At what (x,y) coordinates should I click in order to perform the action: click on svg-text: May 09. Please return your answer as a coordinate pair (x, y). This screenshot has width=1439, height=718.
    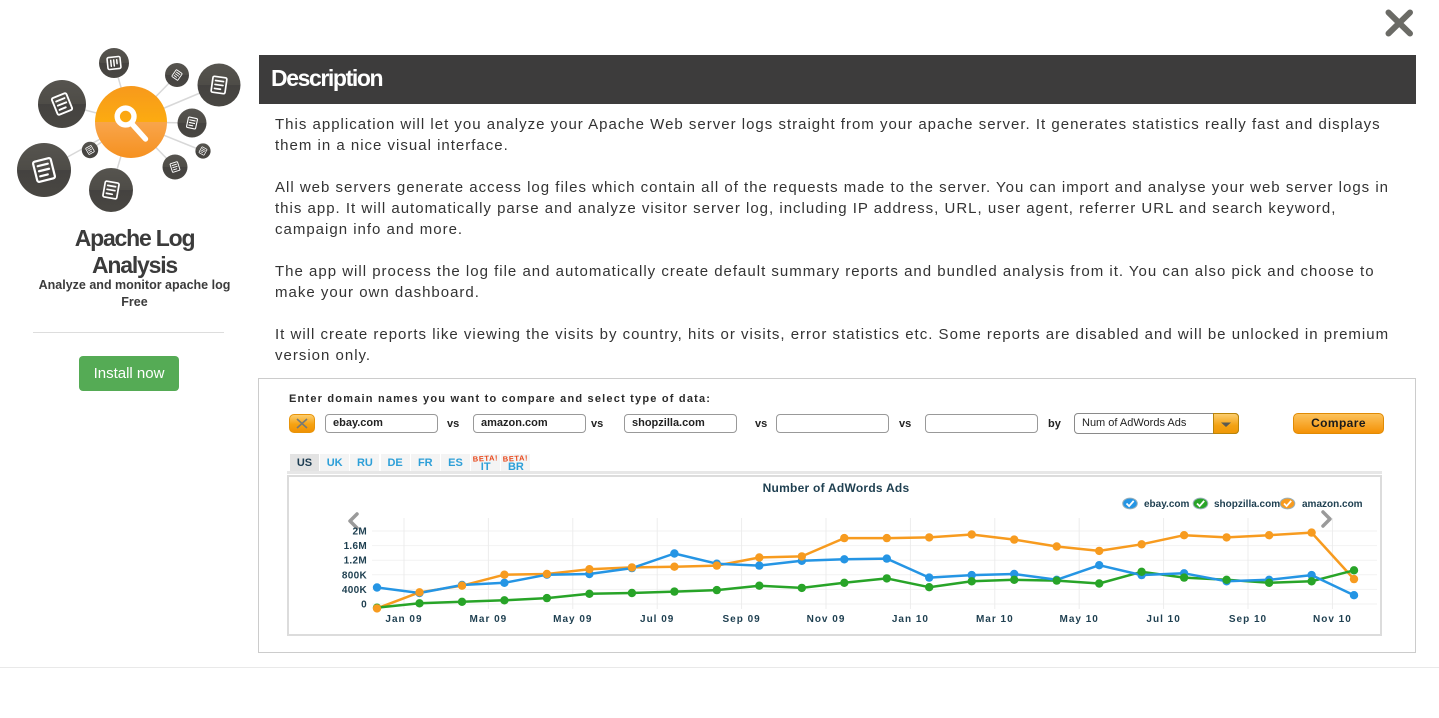
    Looking at the image, I should click on (572, 619).